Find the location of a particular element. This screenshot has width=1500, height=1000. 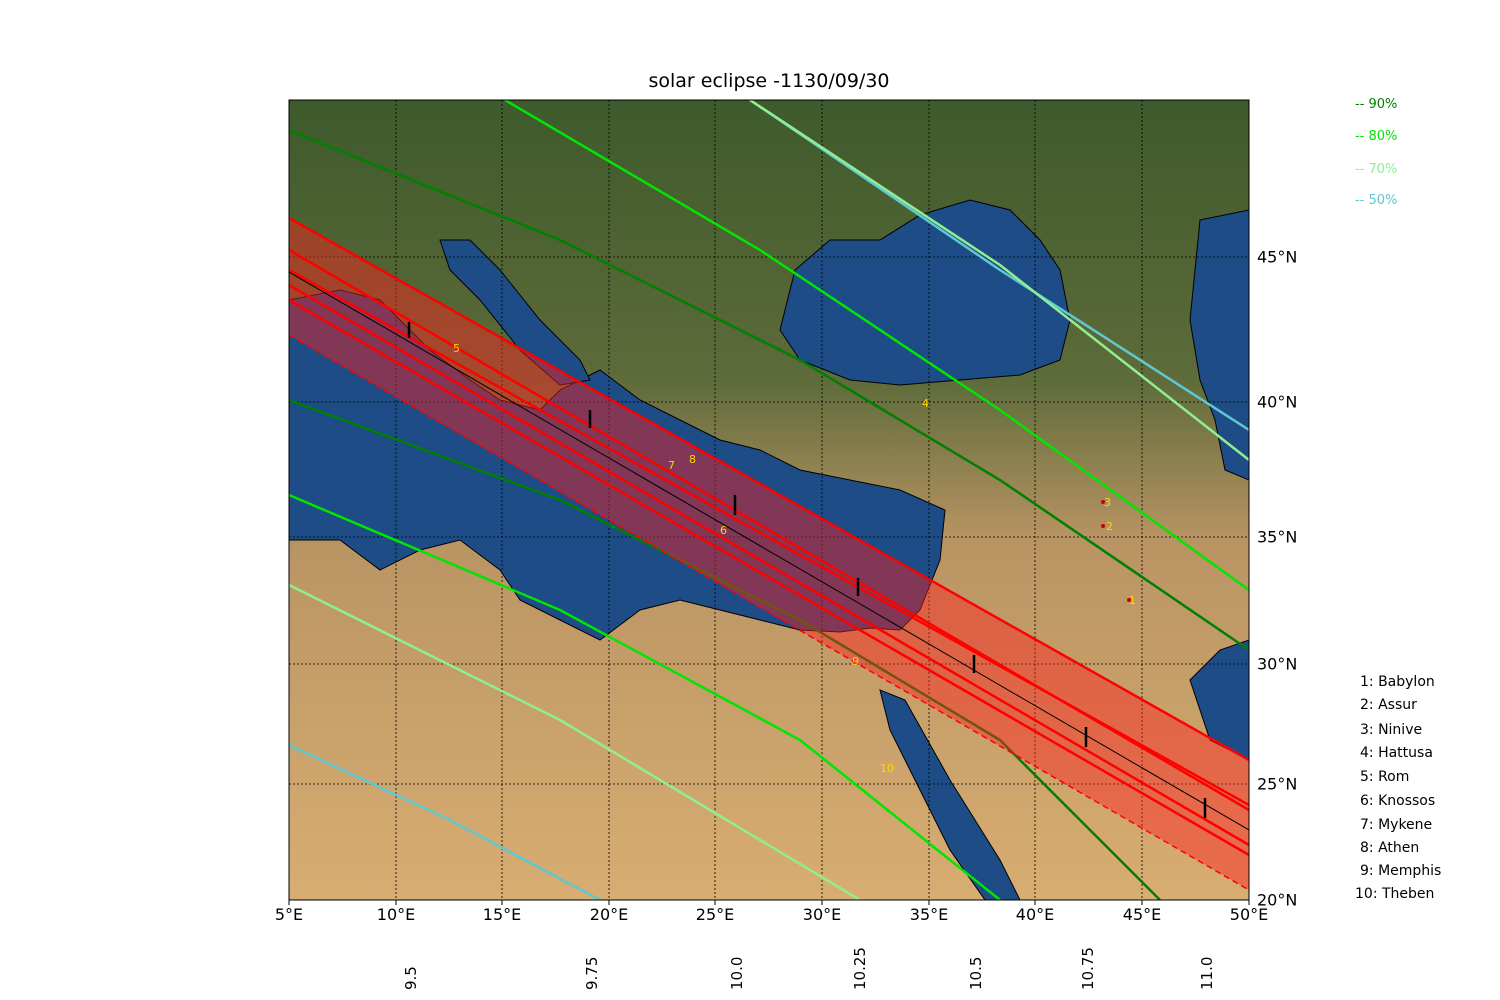

lon-label-10e: 10°E is located at coordinates (396, 914).